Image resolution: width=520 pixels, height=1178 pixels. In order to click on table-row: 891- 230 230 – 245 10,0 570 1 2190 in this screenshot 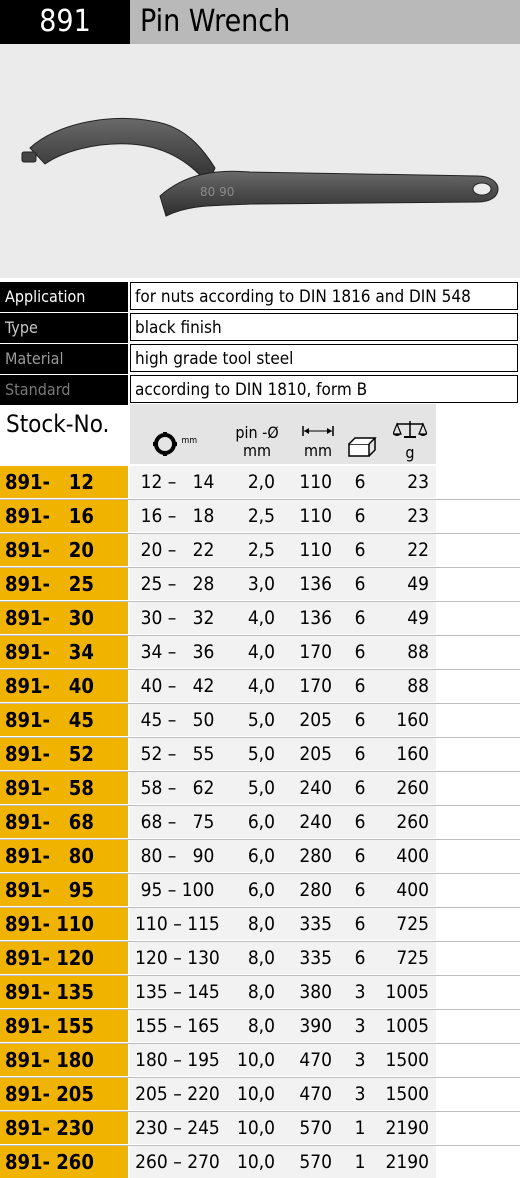, I will do `click(260, 1128)`.